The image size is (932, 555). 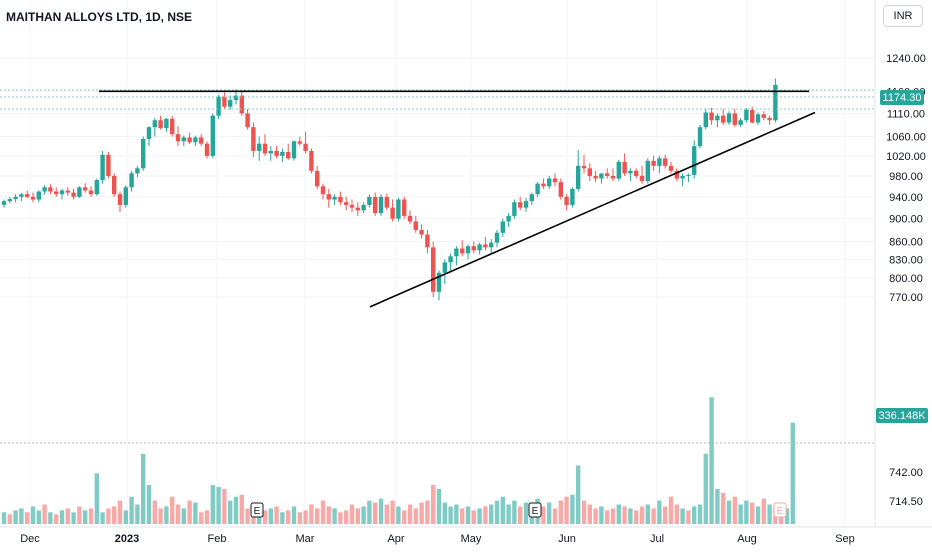 What do you see at coordinates (567, 539) in the screenshot?
I see `time-tick-label: Jun` at bounding box center [567, 539].